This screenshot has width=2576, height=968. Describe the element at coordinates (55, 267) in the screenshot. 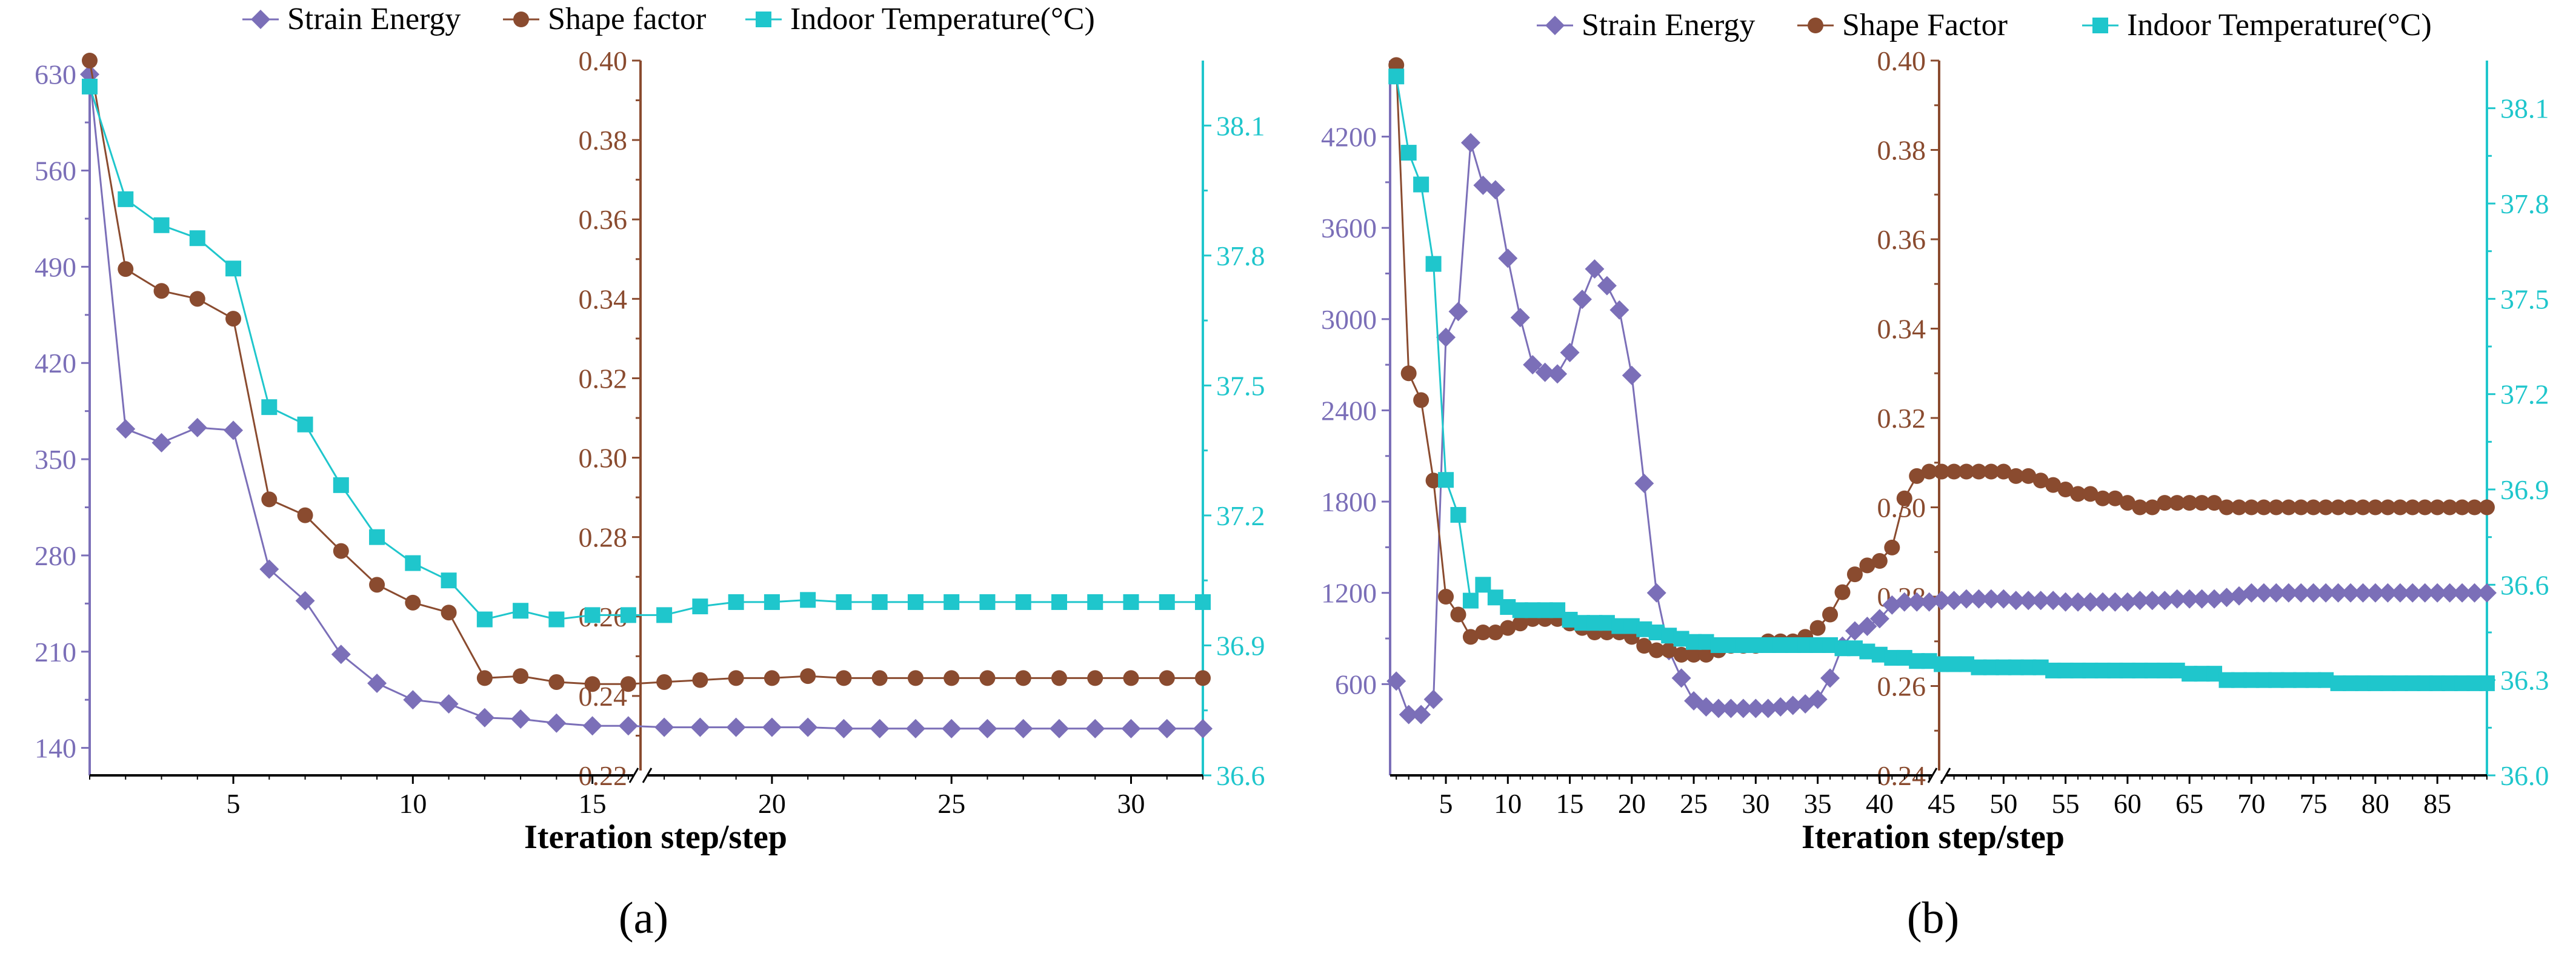

I see `a-y-tick-label: 490` at that location.